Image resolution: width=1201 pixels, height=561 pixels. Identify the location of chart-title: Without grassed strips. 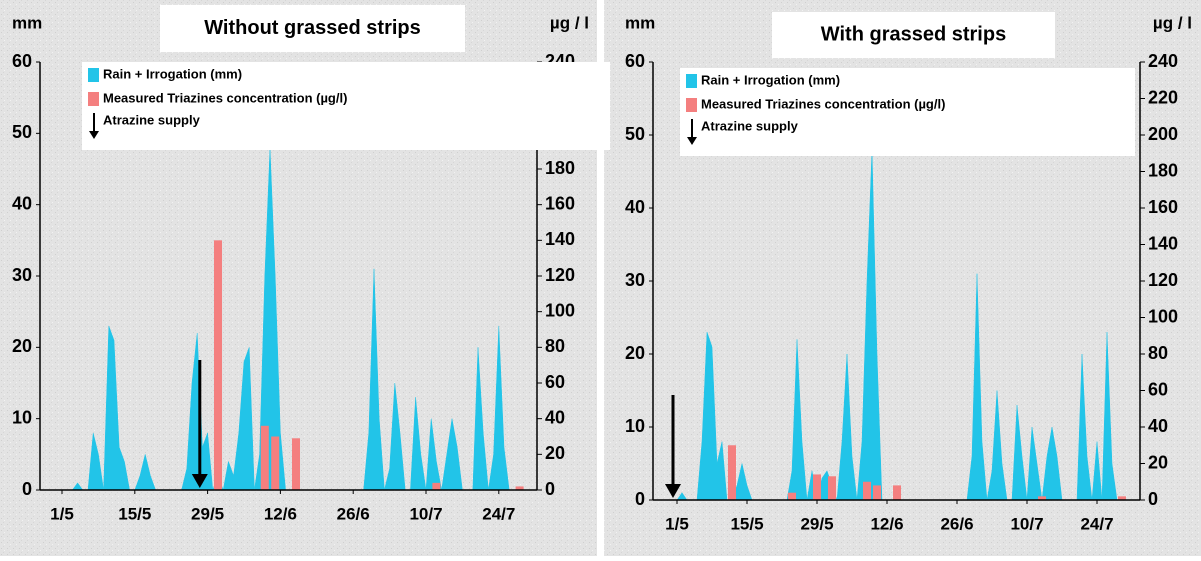
(312, 28).